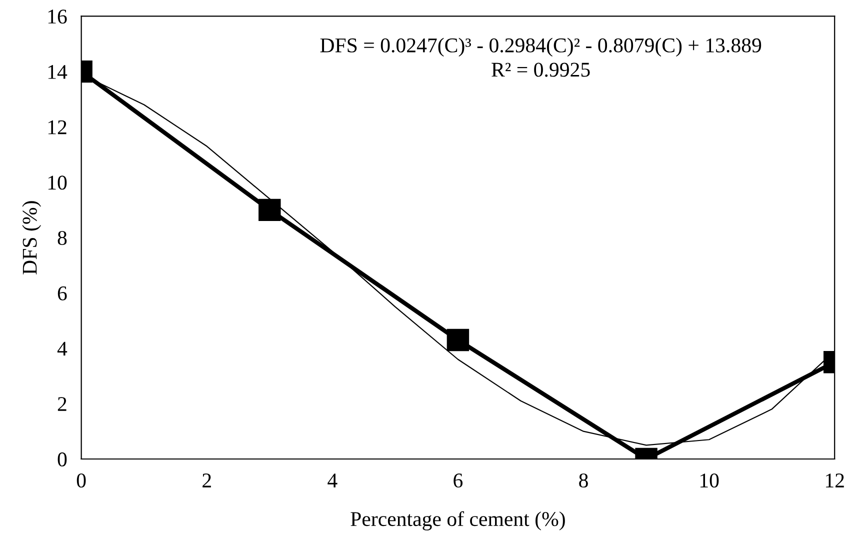 This screenshot has height=540, width=856. What do you see at coordinates (62, 459) in the screenshot?
I see `y-tick-label: 0` at bounding box center [62, 459].